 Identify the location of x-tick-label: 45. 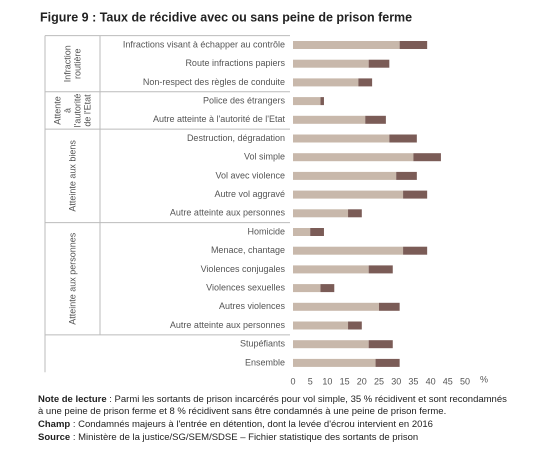
(448, 381).